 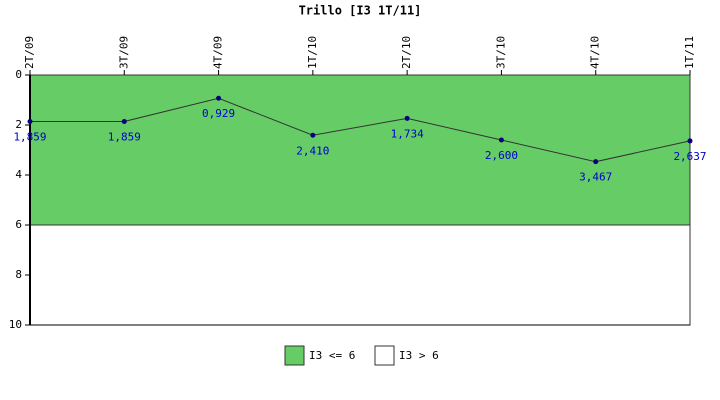 I want to click on value-label: 2,410, so click(x=312, y=150).